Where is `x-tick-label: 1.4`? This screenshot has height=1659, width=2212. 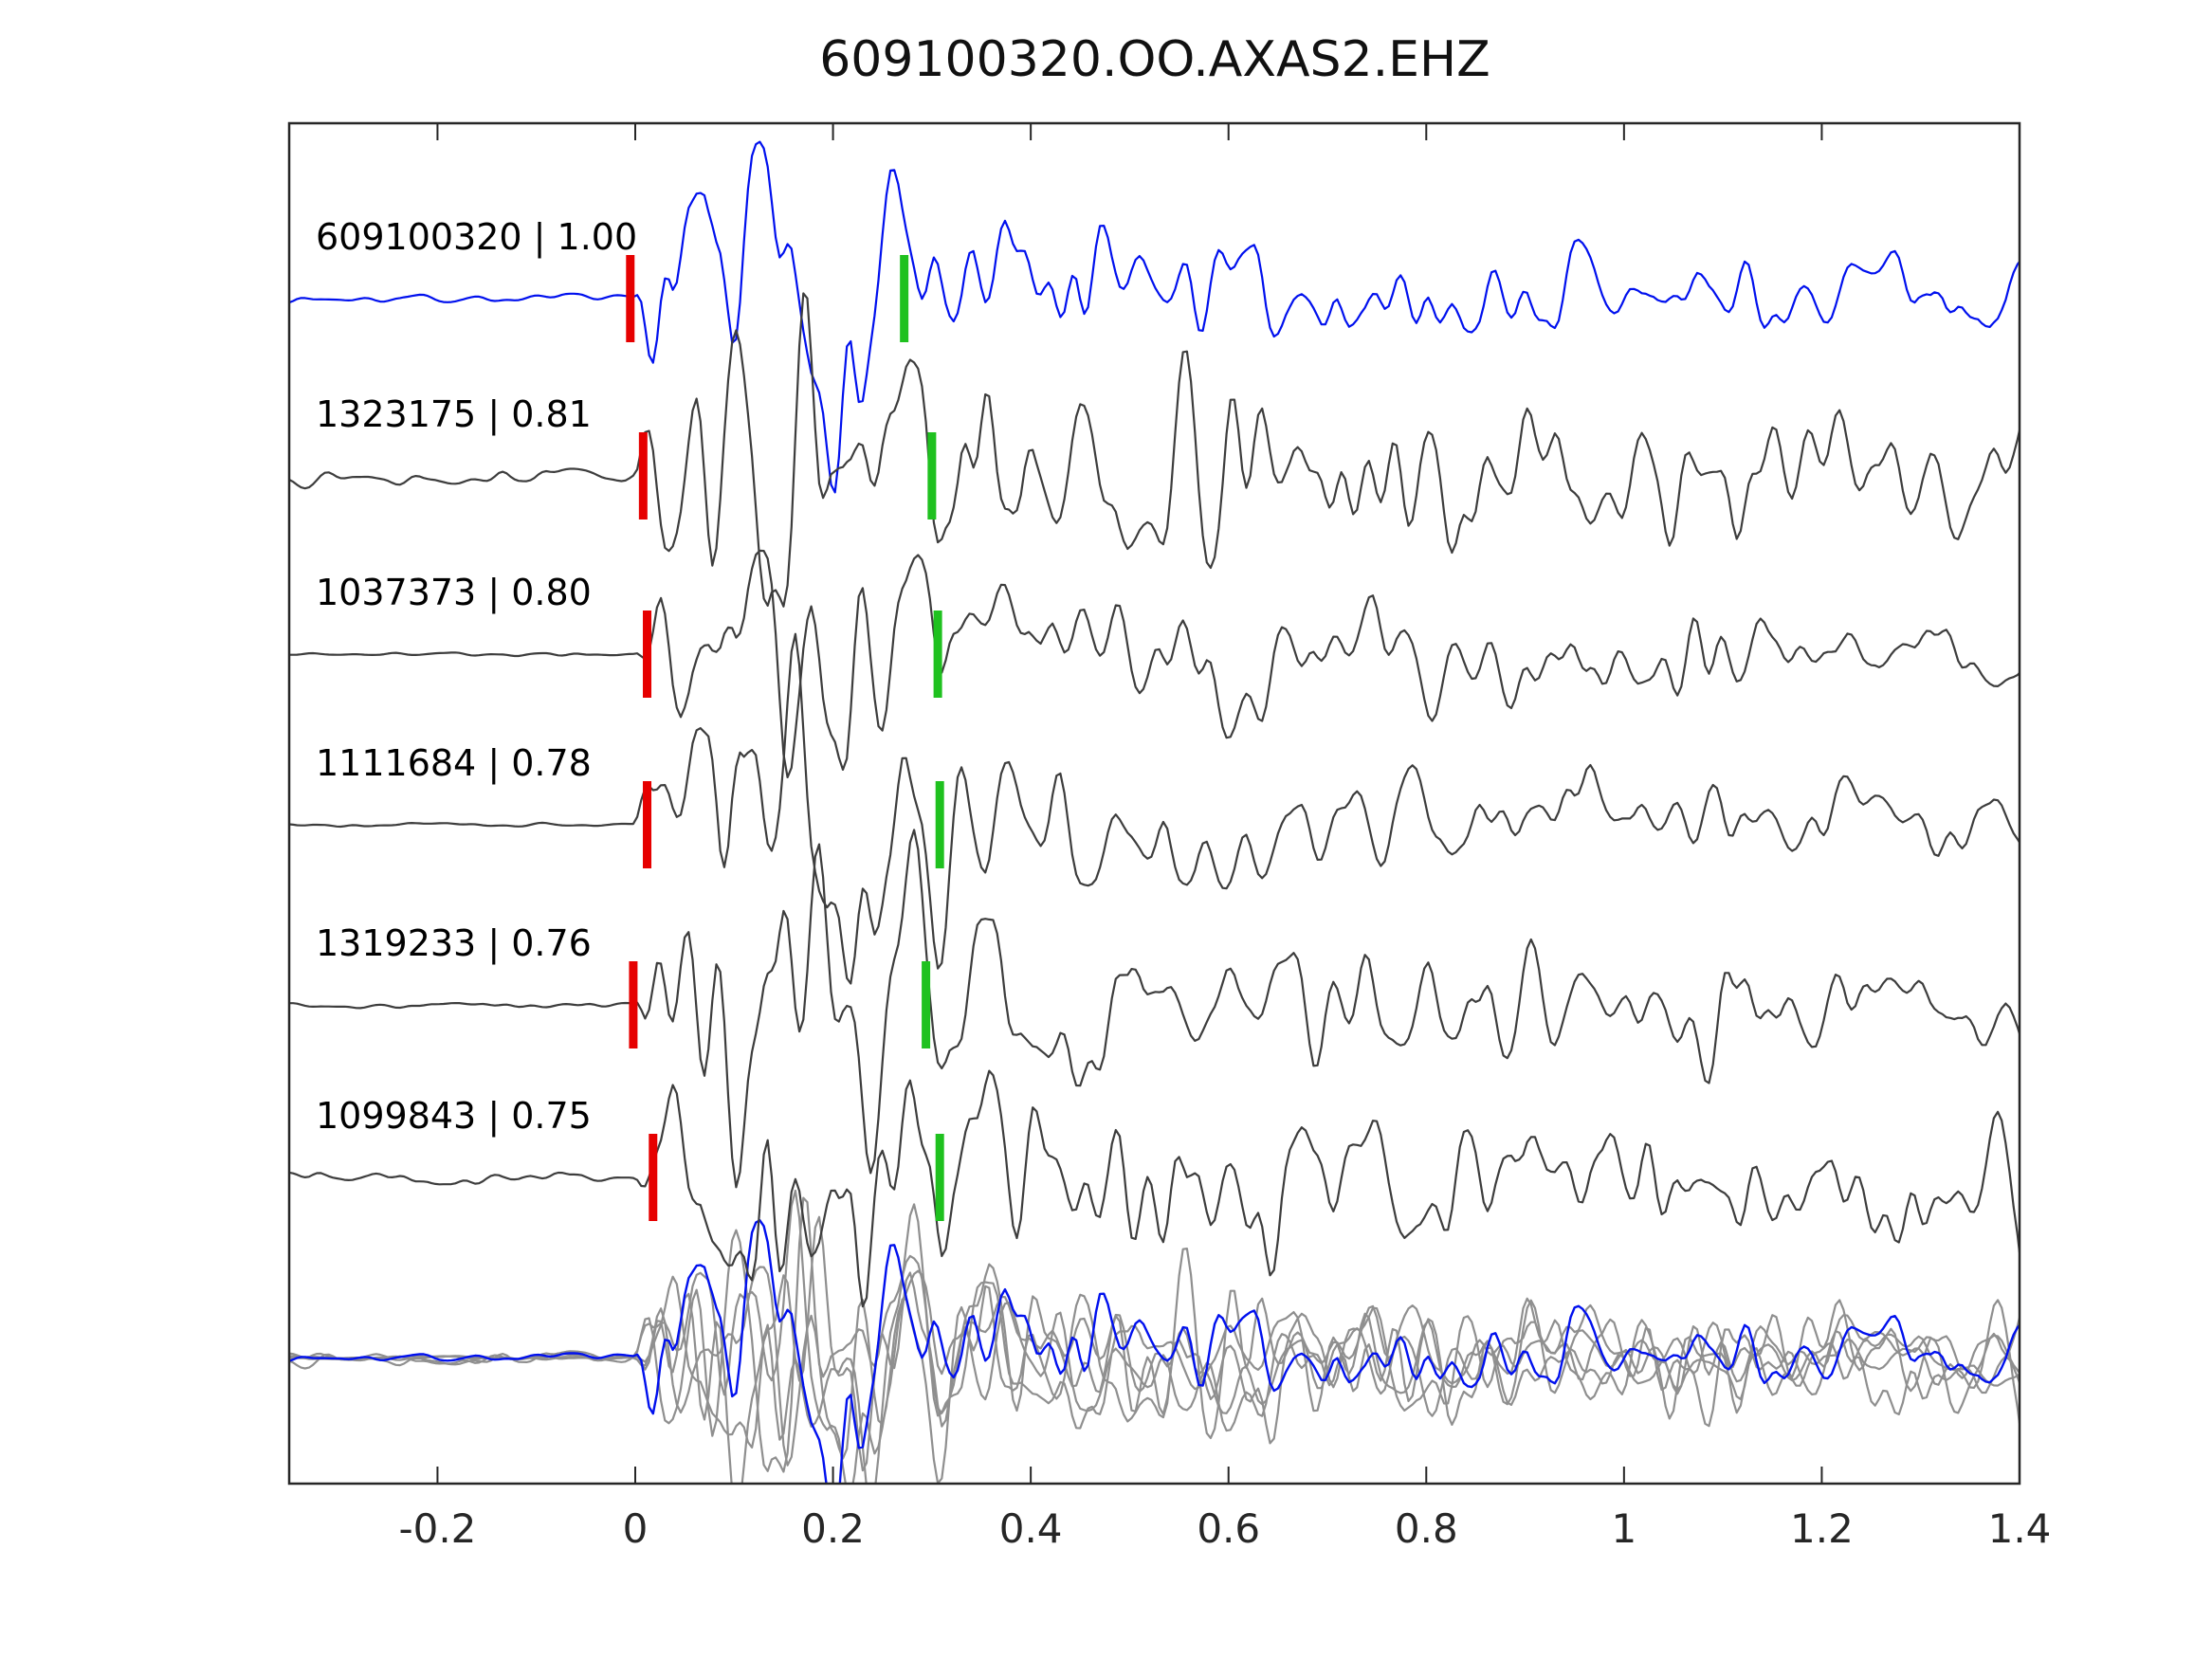 x-tick-label: 1.4 is located at coordinates (2020, 1528).